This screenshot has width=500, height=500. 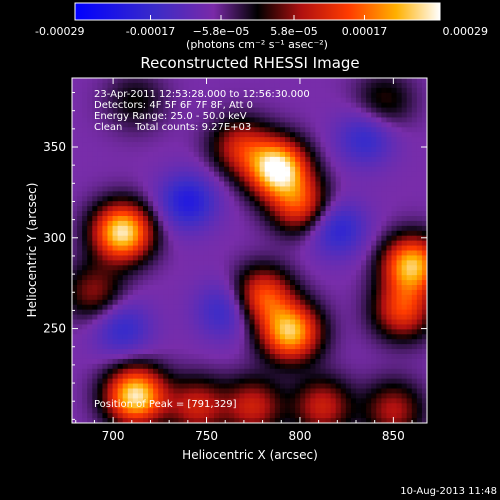 I want to click on date-stamp: 10-Aug-2013 11:48, so click(x=448, y=491).